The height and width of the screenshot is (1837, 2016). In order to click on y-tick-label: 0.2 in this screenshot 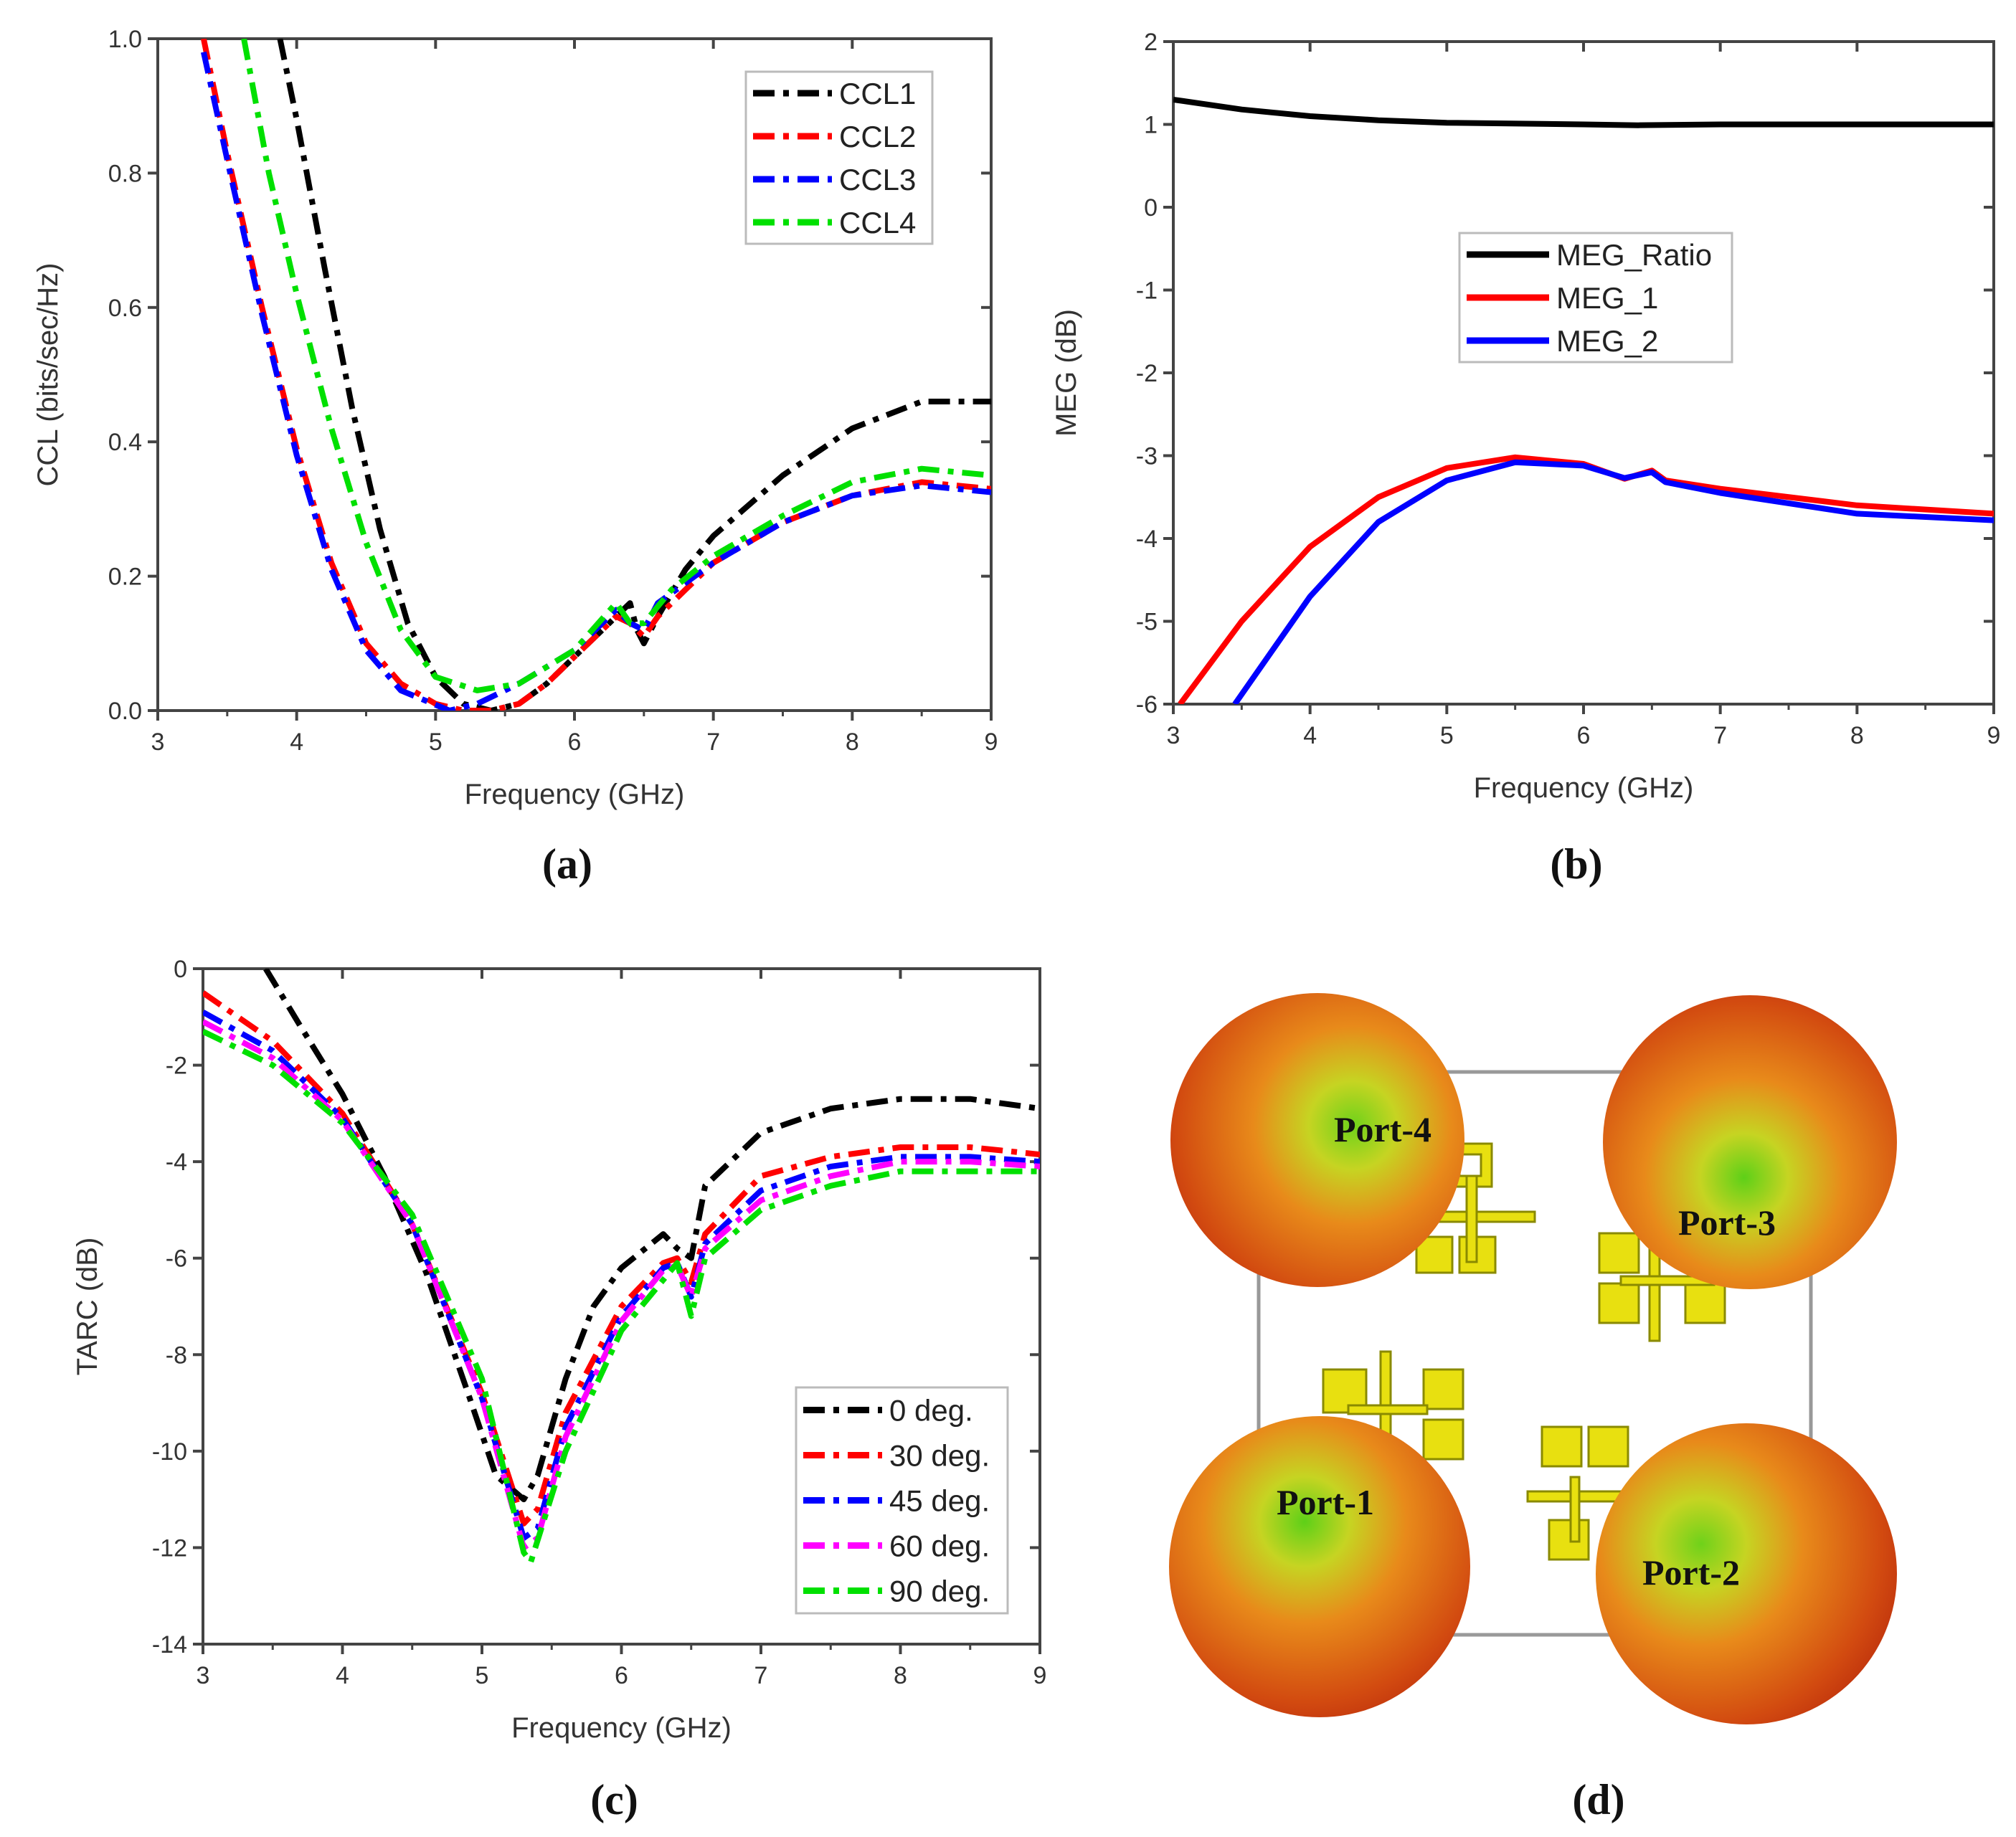, I will do `click(125, 577)`.